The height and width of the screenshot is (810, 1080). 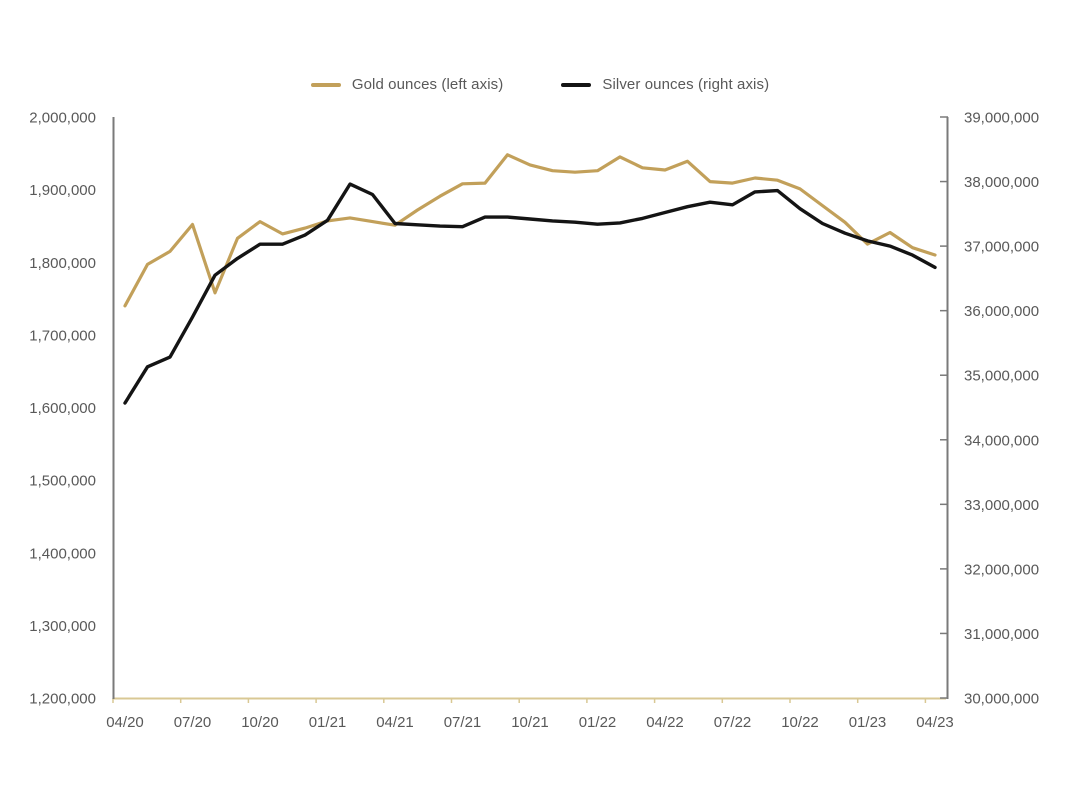 What do you see at coordinates (868, 722) in the screenshot?
I see `x-axis-tick-label: 01/23` at bounding box center [868, 722].